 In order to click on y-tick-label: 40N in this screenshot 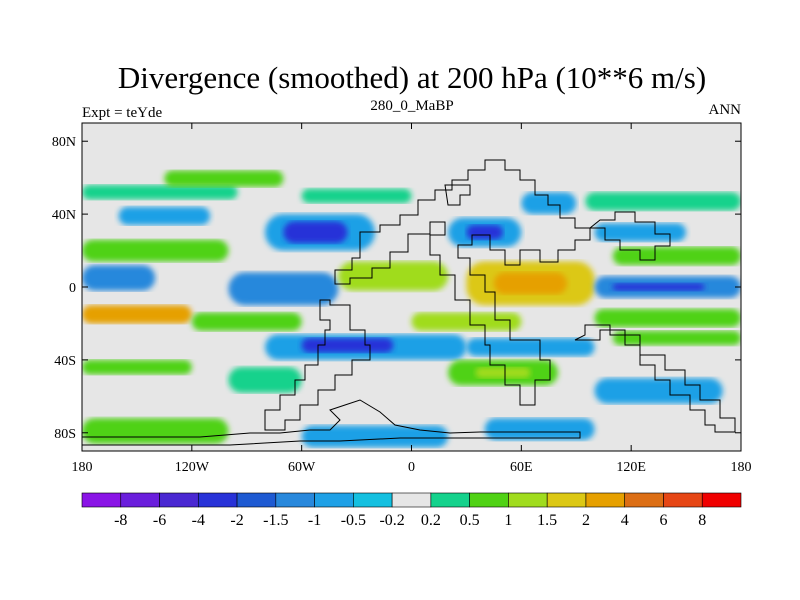, I will do `click(64, 215)`.